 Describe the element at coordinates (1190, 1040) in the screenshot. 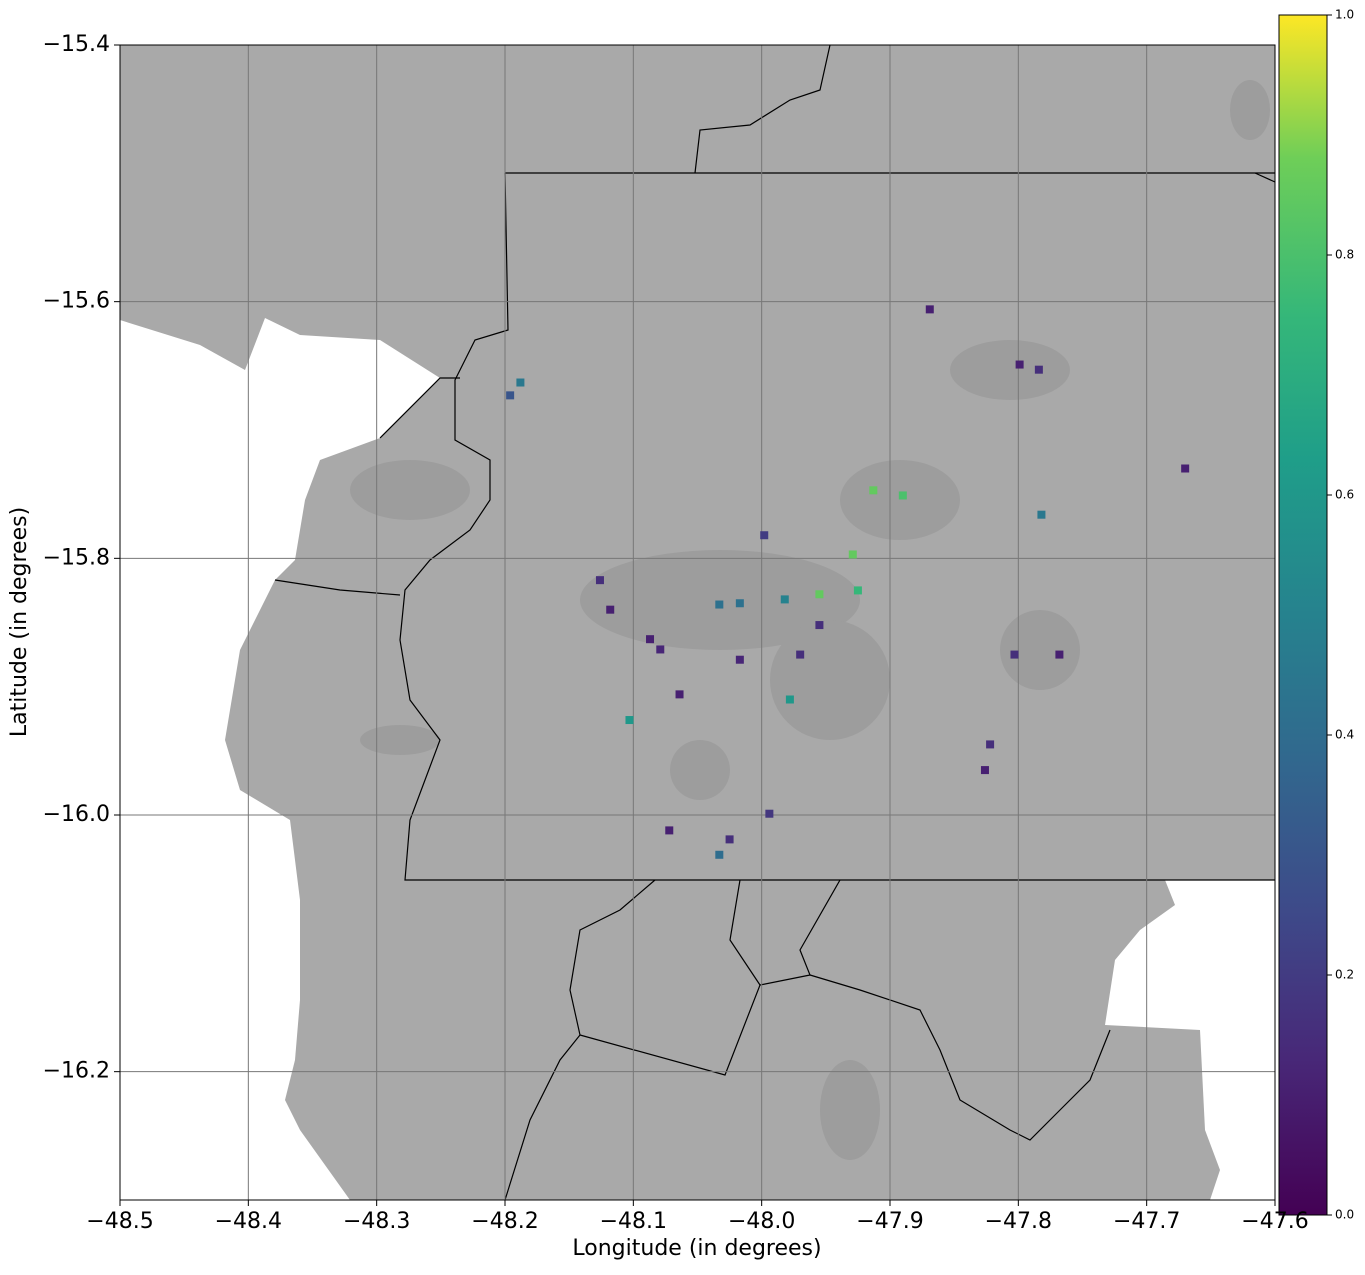

I see `outside-area` at that location.